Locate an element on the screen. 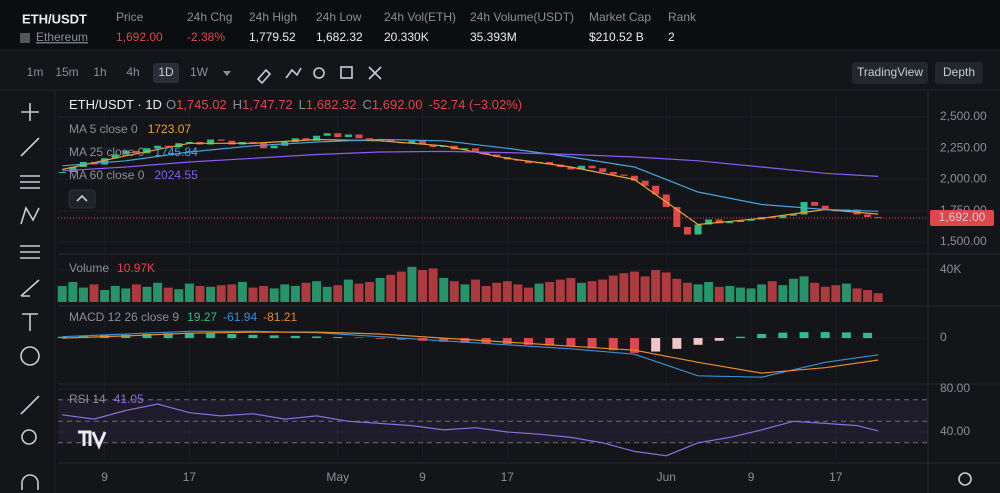  y-tick-label: 0 is located at coordinates (943, 337).